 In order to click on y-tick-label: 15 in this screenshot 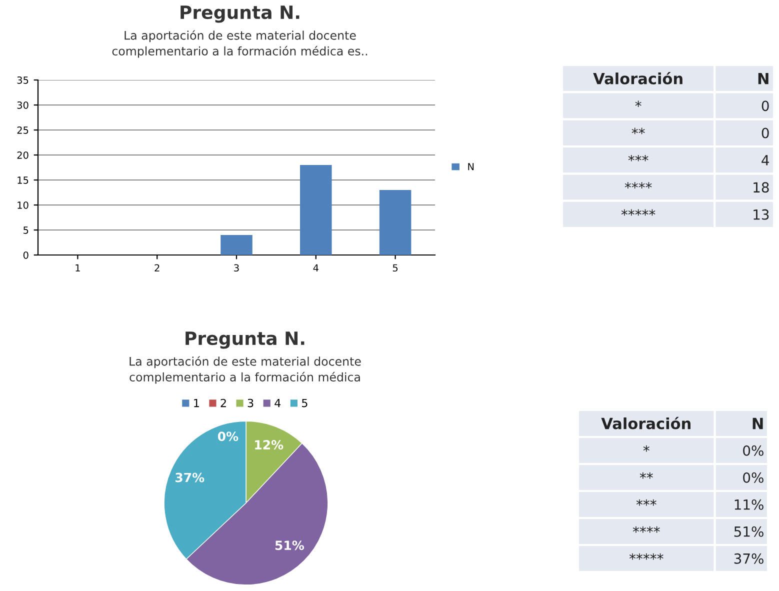, I will do `click(23, 180)`.